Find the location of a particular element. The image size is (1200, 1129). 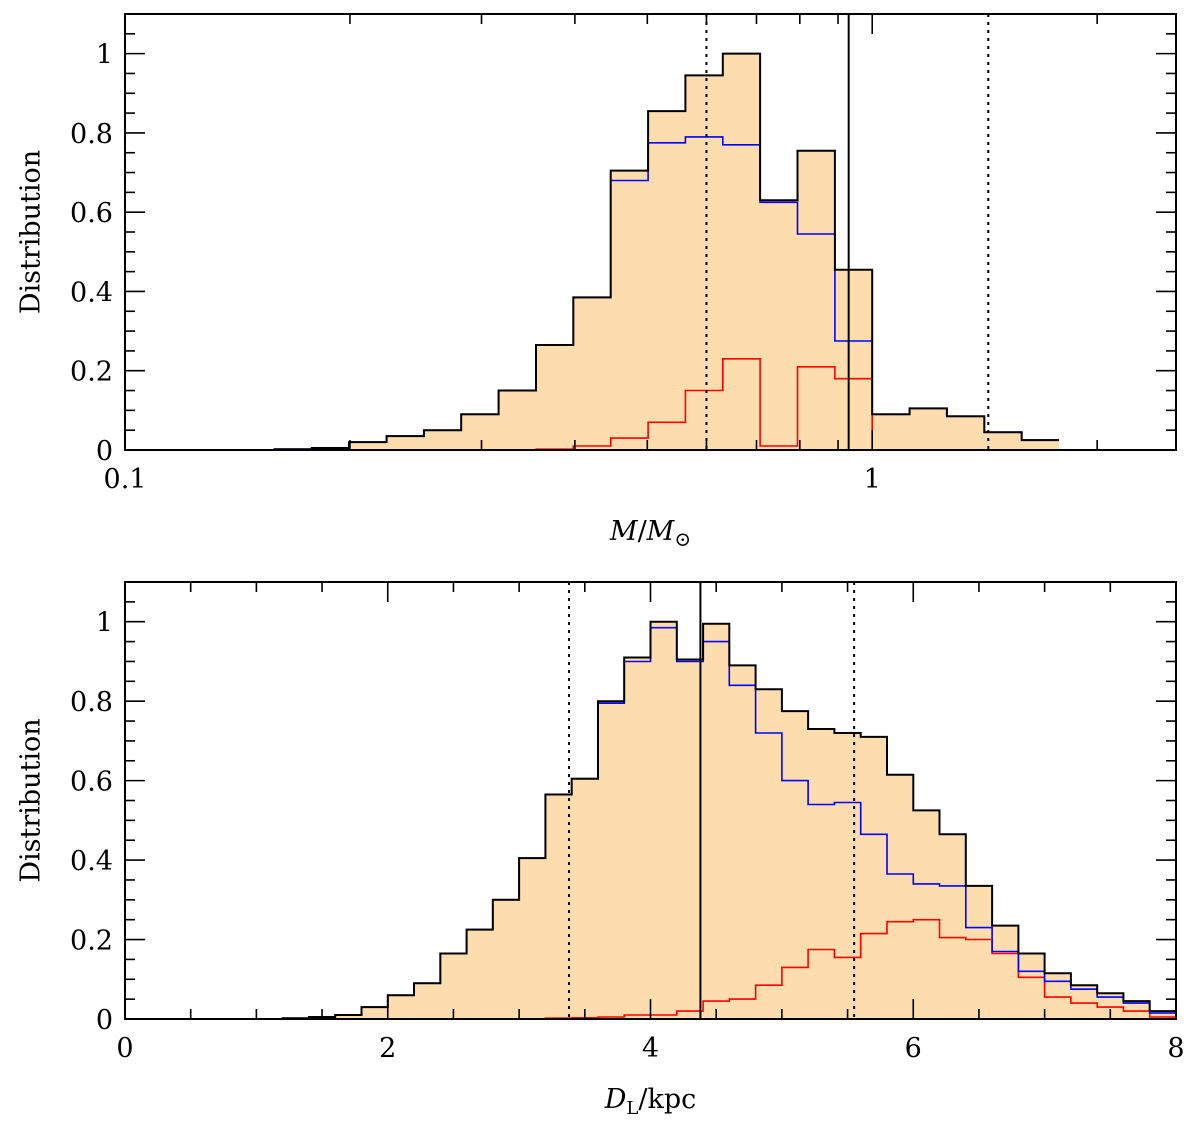

x-tick-label: 4 is located at coordinates (650, 1048).